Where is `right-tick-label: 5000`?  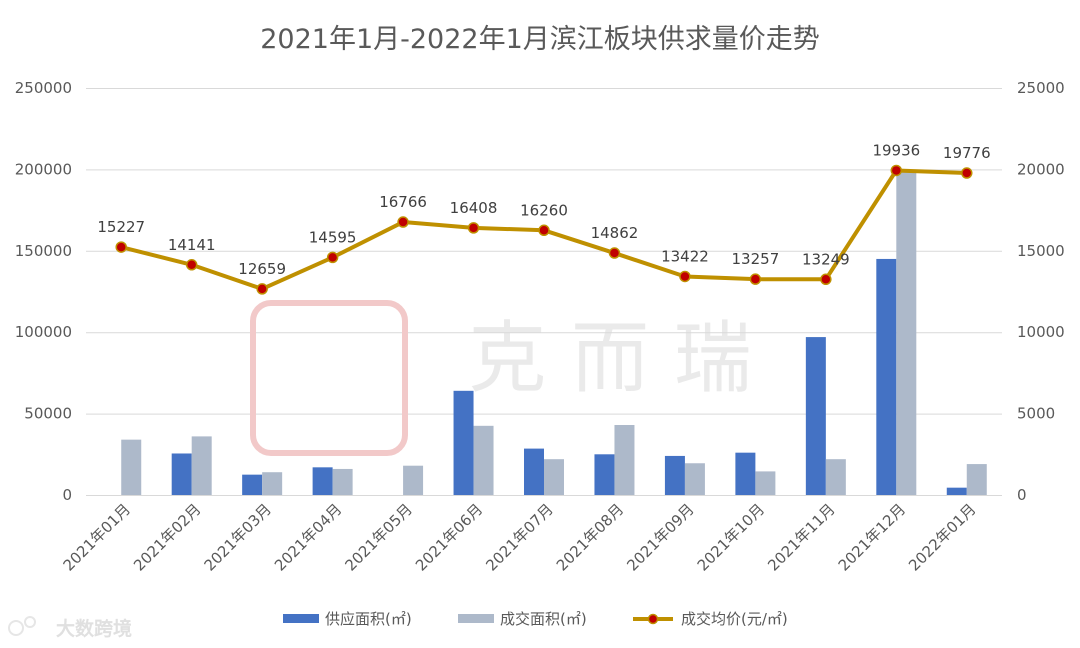 right-tick-label: 5000 is located at coordinates (1036, 414).